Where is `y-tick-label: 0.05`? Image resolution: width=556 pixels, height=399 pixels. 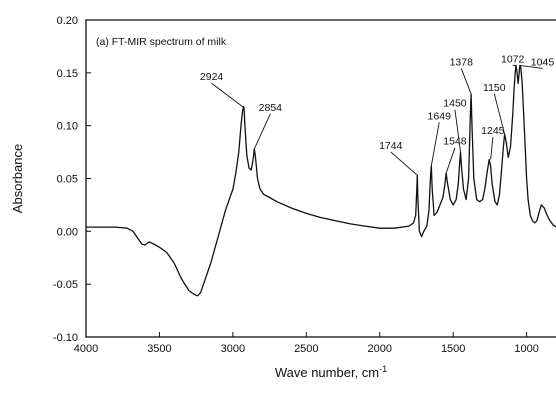
y-tick-label: 0.05 is located at coordinates (67, 180).